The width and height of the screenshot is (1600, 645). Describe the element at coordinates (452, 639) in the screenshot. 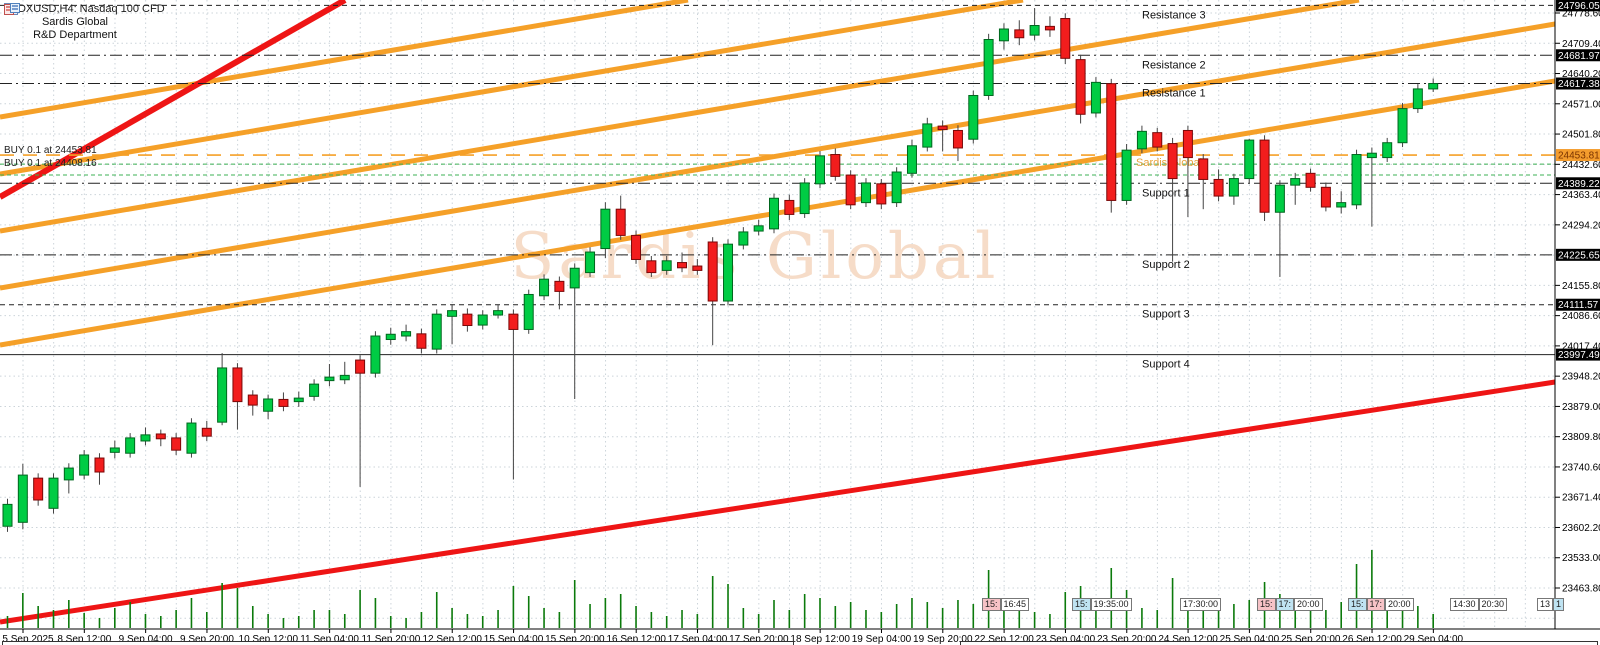

I see `time-label: 12 Sep 12:00` at that location.